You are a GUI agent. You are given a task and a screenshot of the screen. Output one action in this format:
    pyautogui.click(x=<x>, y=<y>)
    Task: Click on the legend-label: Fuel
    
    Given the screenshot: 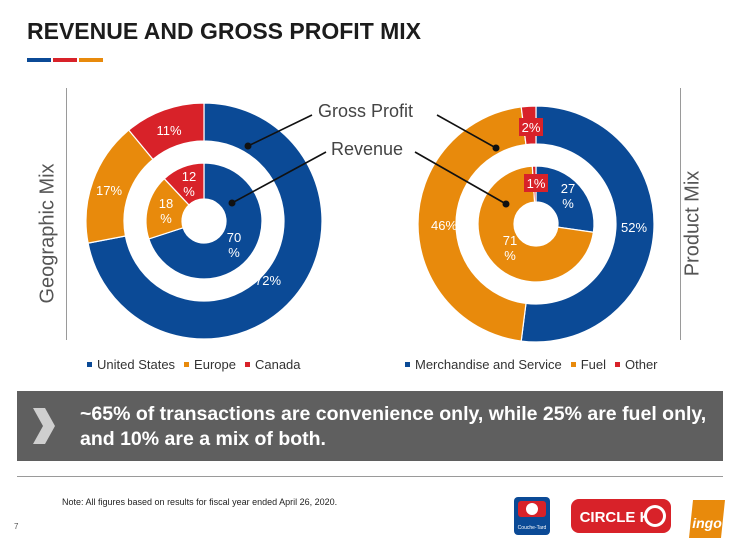 What is the action you would take?
    pyautogui.click(x=593, y=364)
    